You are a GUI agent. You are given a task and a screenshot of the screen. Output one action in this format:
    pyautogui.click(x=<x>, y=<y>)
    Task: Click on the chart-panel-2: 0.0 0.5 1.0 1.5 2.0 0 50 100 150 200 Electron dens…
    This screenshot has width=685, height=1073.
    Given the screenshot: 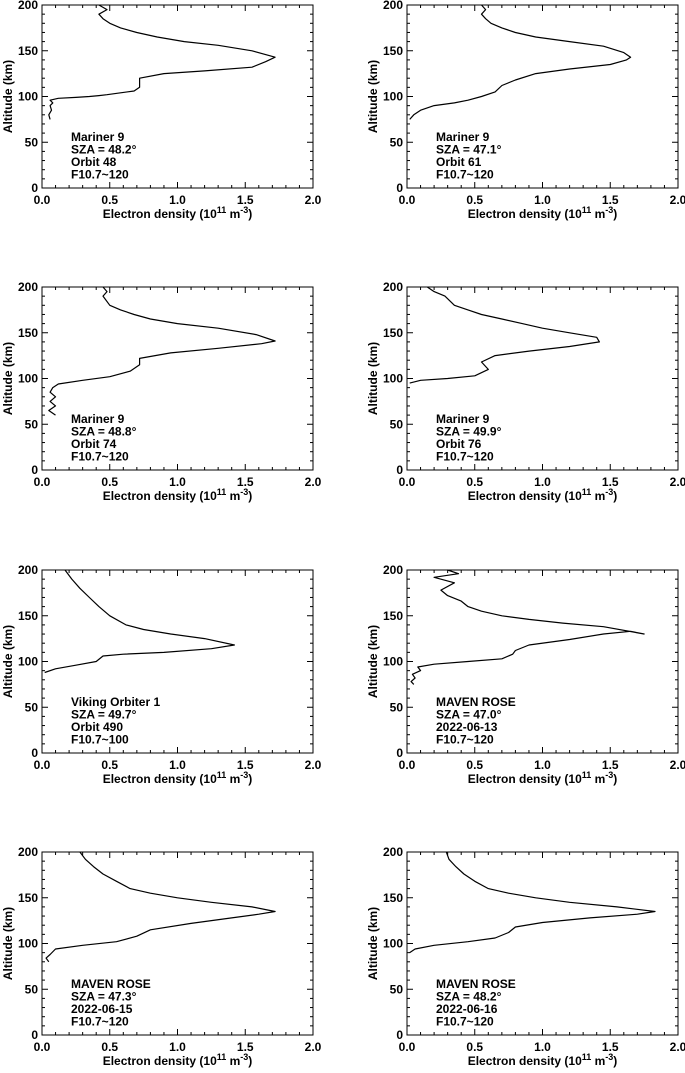 What is the action you would take?
    pyautogui.click(x=525, y=110)
    